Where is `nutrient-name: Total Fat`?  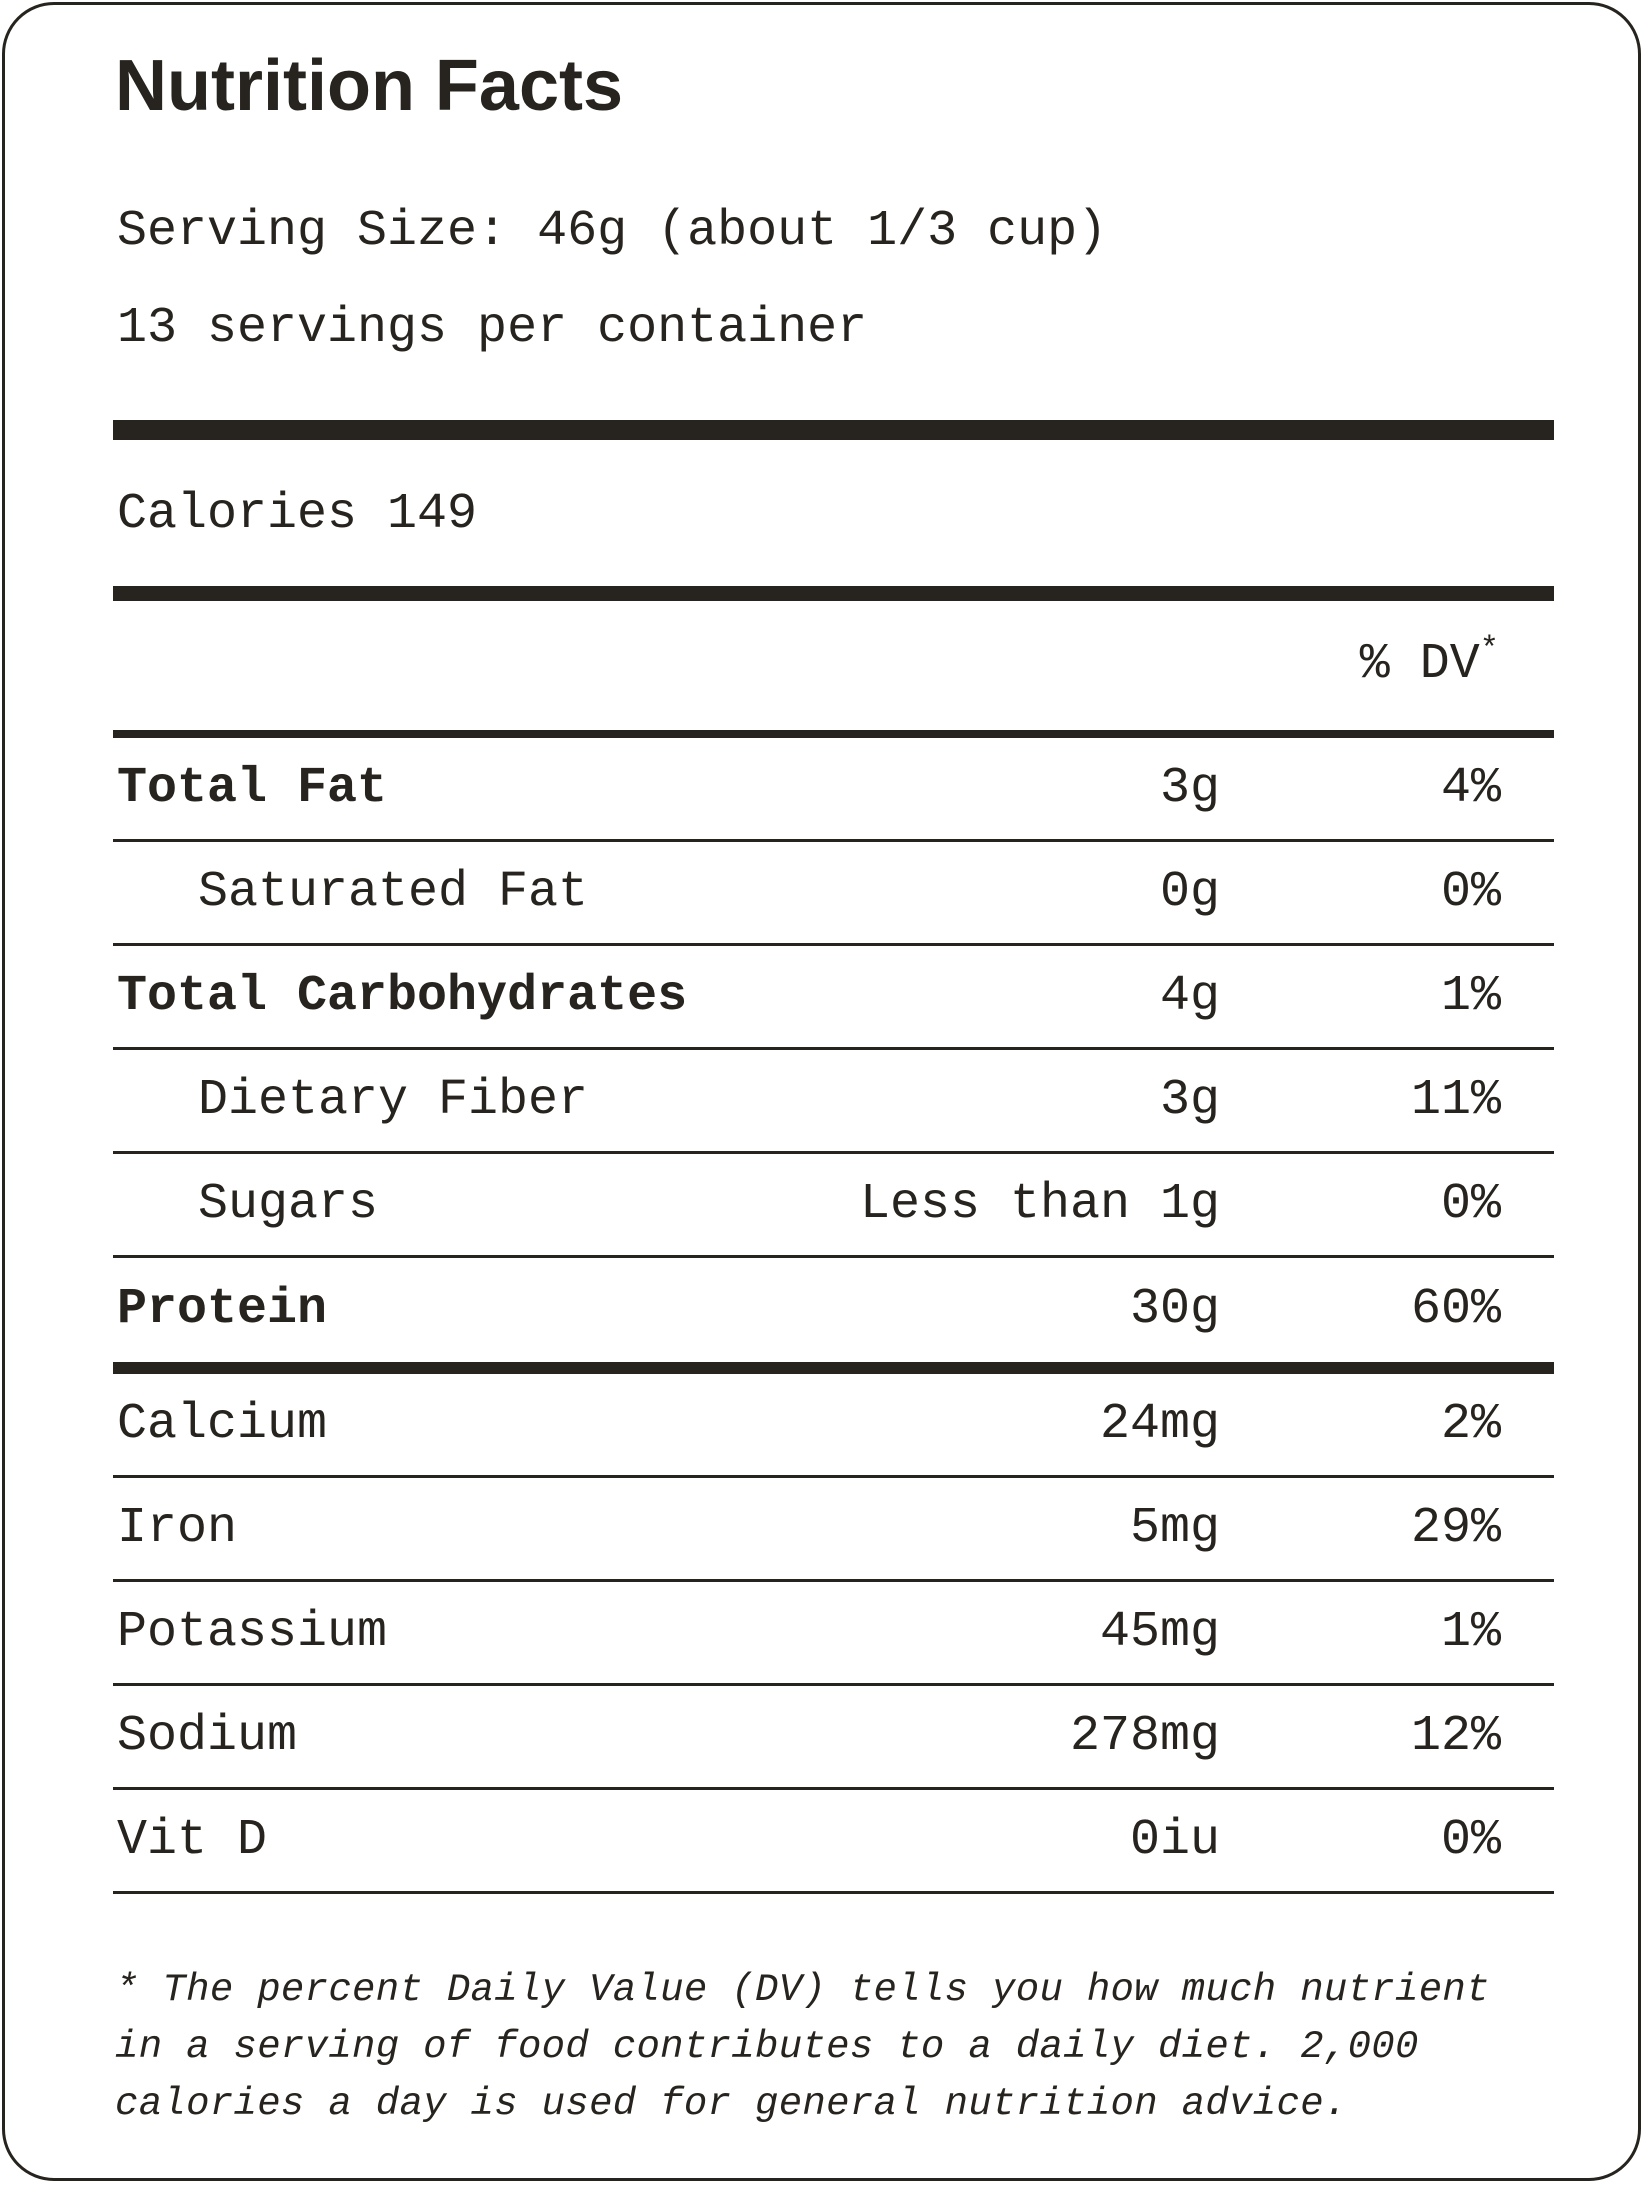
nutrient-name: Total Fat is located at coordinates (252, 788).